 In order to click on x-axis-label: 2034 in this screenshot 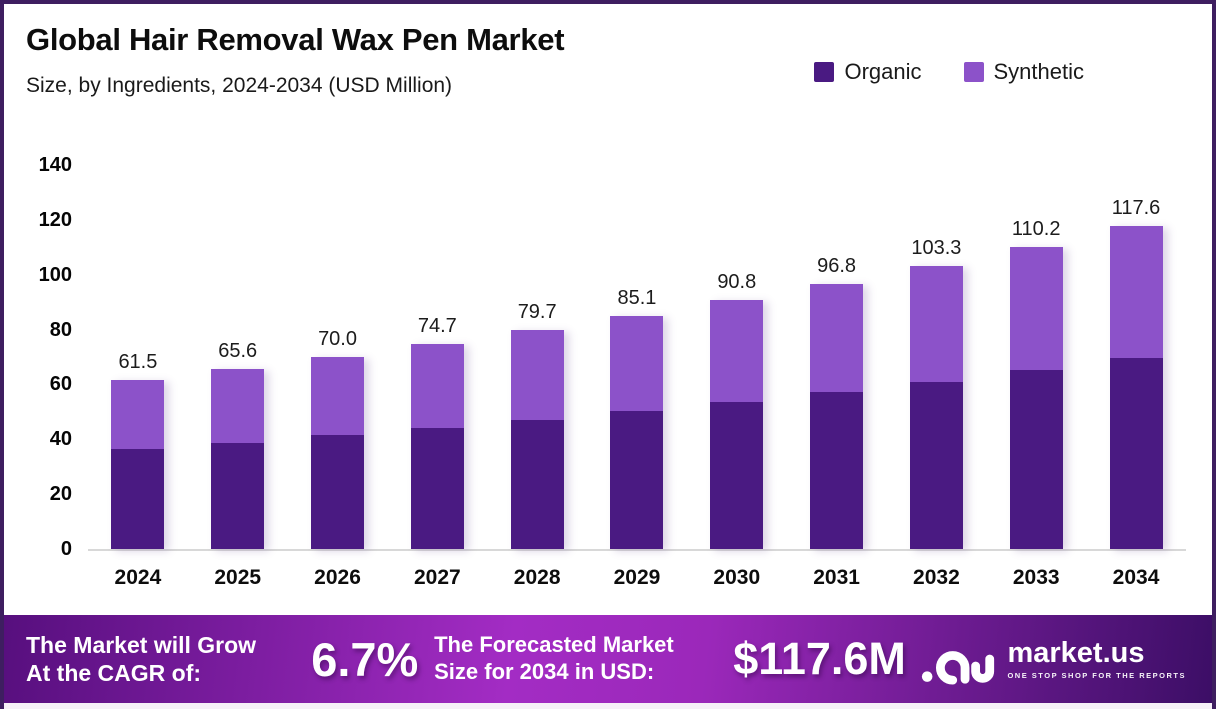, I will do `click(1136, 577)`.